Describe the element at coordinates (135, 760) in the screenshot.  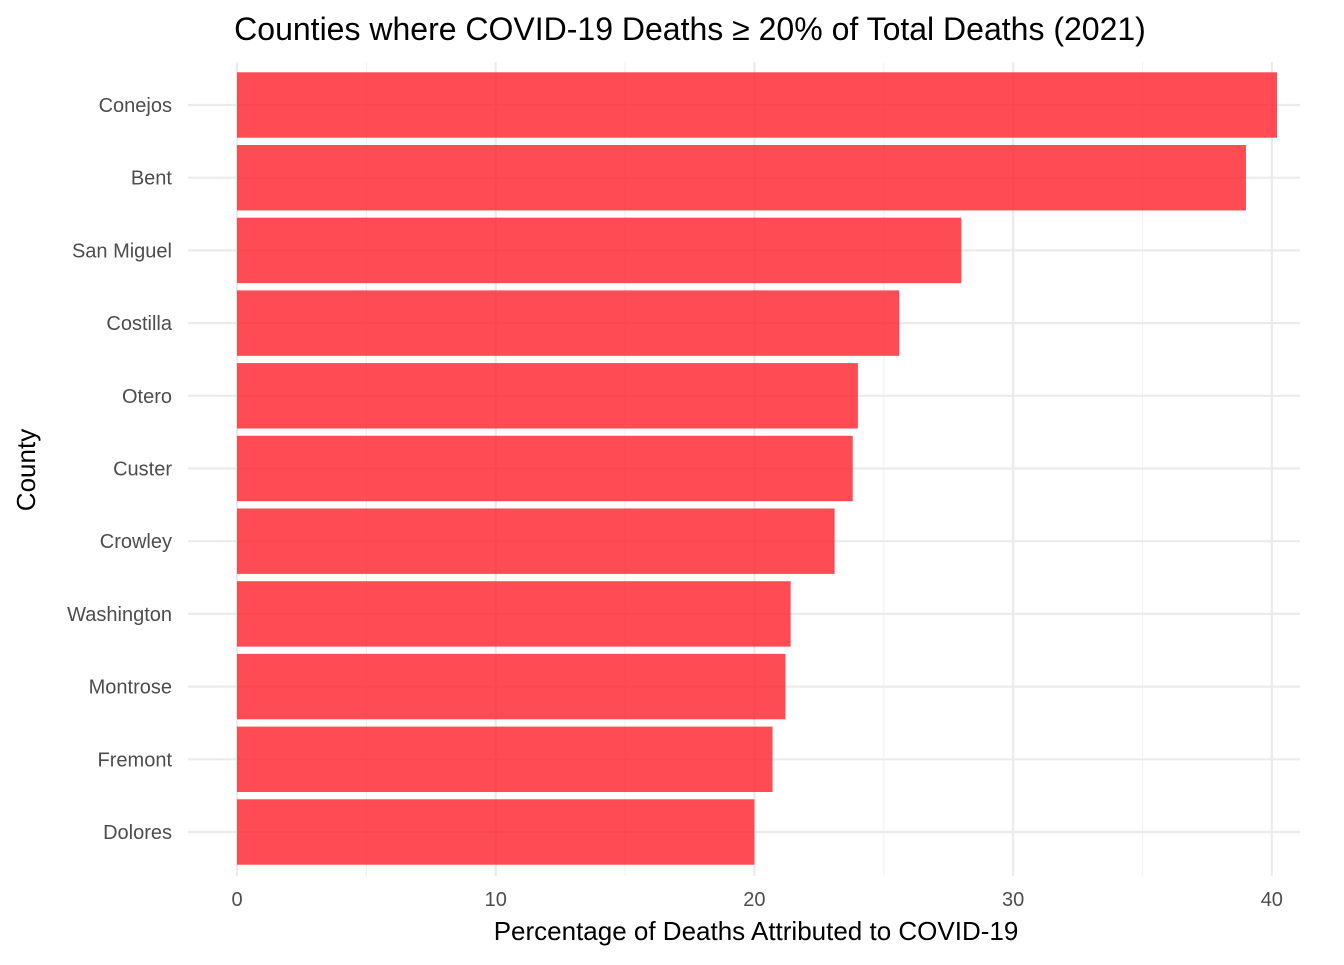
I see `y-tick-label: Fremont` at that location.